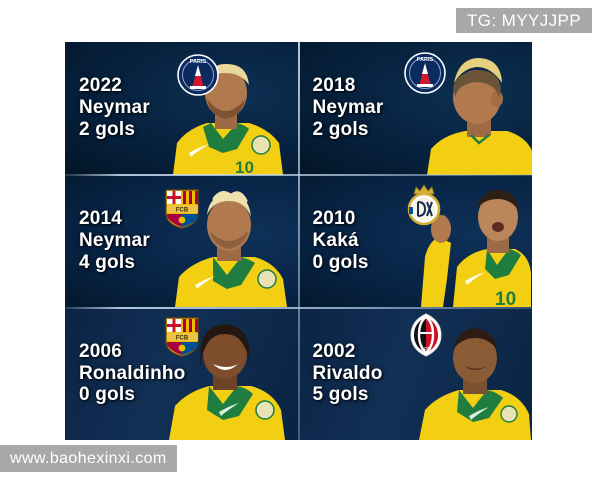  I want to click on caption-2018: 2018 Neymar 2 gols, so click(348, 109).